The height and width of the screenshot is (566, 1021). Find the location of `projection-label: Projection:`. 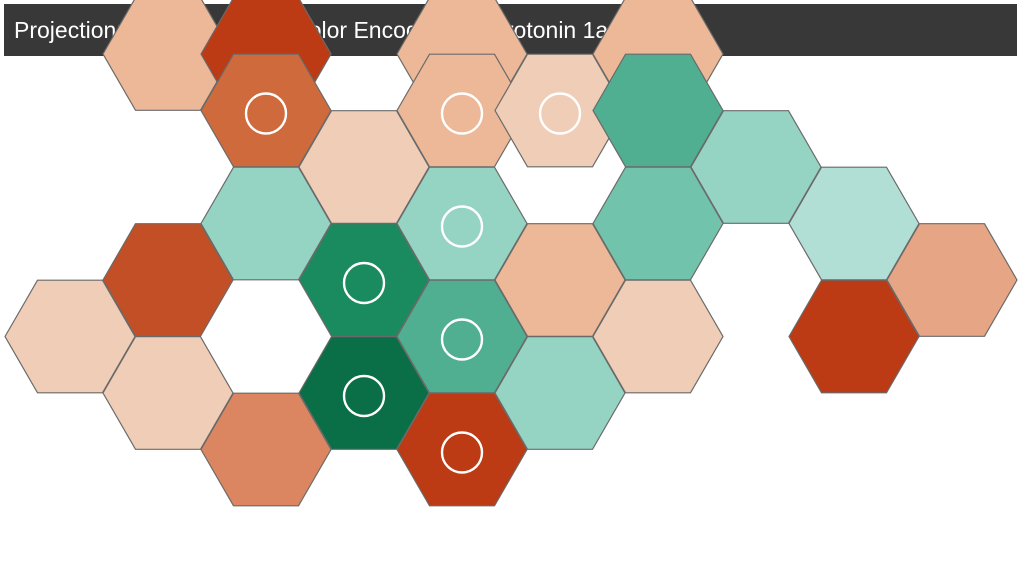

projection-label: Projection: is located at coordinates (68, 29).